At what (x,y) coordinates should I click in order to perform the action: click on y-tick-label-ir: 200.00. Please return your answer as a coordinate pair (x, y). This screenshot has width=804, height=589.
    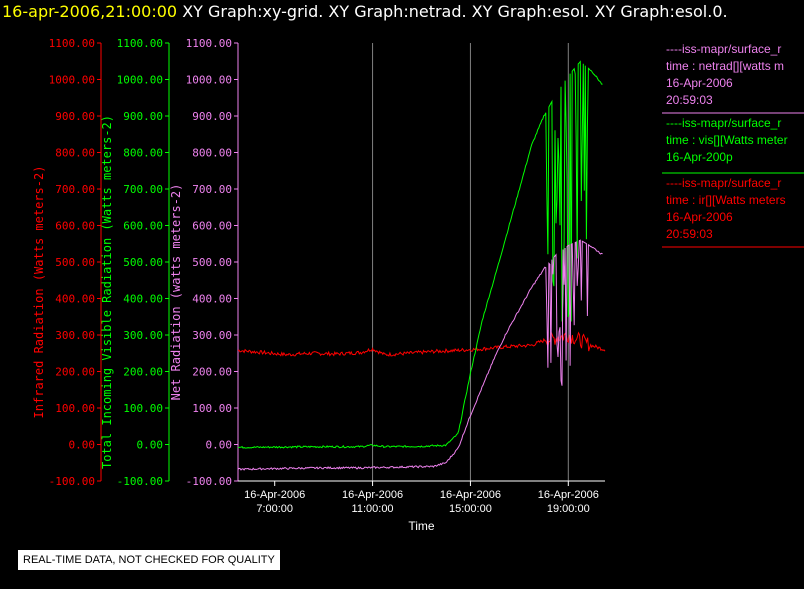
    Looking at the image, I should click on (75, 372).